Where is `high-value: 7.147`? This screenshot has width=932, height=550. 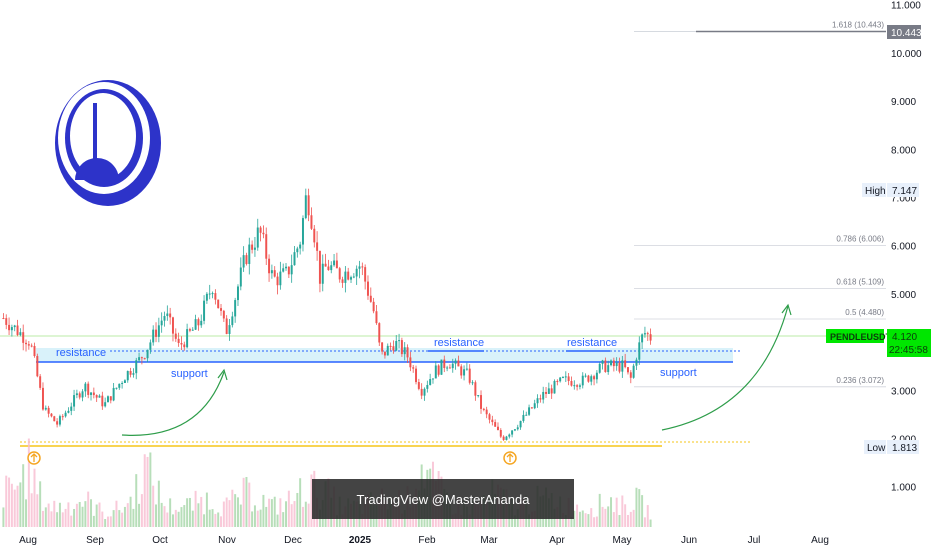
high-value: 7.147 is located at coordinates (904, 191).